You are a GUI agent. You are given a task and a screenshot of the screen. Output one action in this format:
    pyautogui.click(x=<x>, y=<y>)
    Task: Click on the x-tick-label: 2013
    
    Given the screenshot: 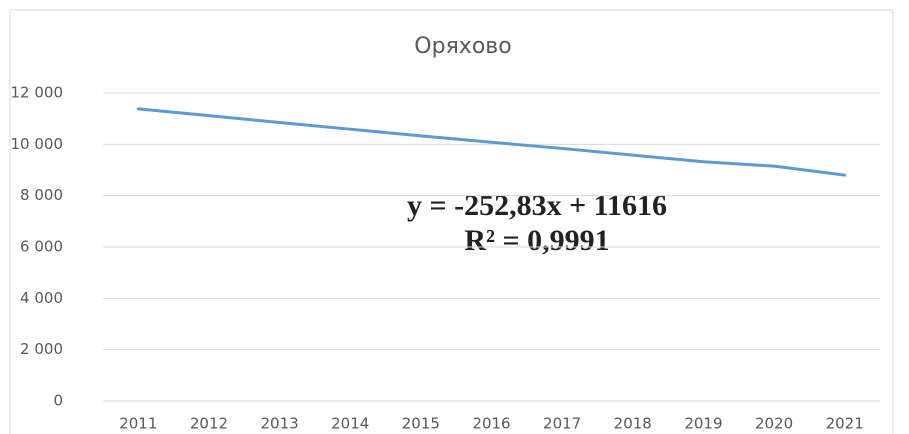 What is the action you would take?
    pyautogui.click(x=279, y=424)
    